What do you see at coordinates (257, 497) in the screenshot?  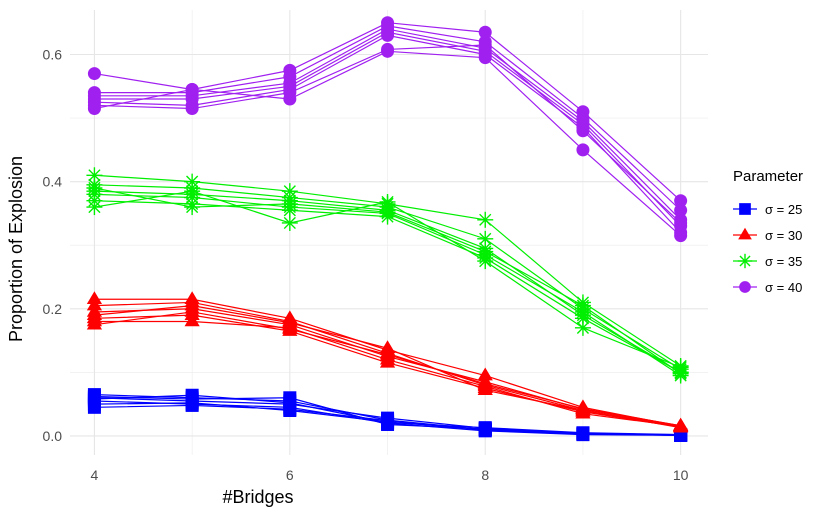 I see `x-axis-title: #Bridges` at bounding box center [257, 497].